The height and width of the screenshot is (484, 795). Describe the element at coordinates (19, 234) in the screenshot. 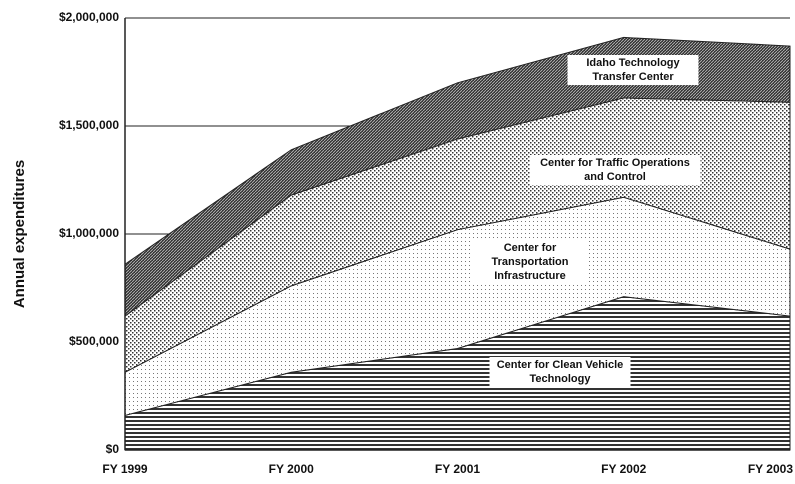

I see `y-axis-label: Annual expenditures` at that location.